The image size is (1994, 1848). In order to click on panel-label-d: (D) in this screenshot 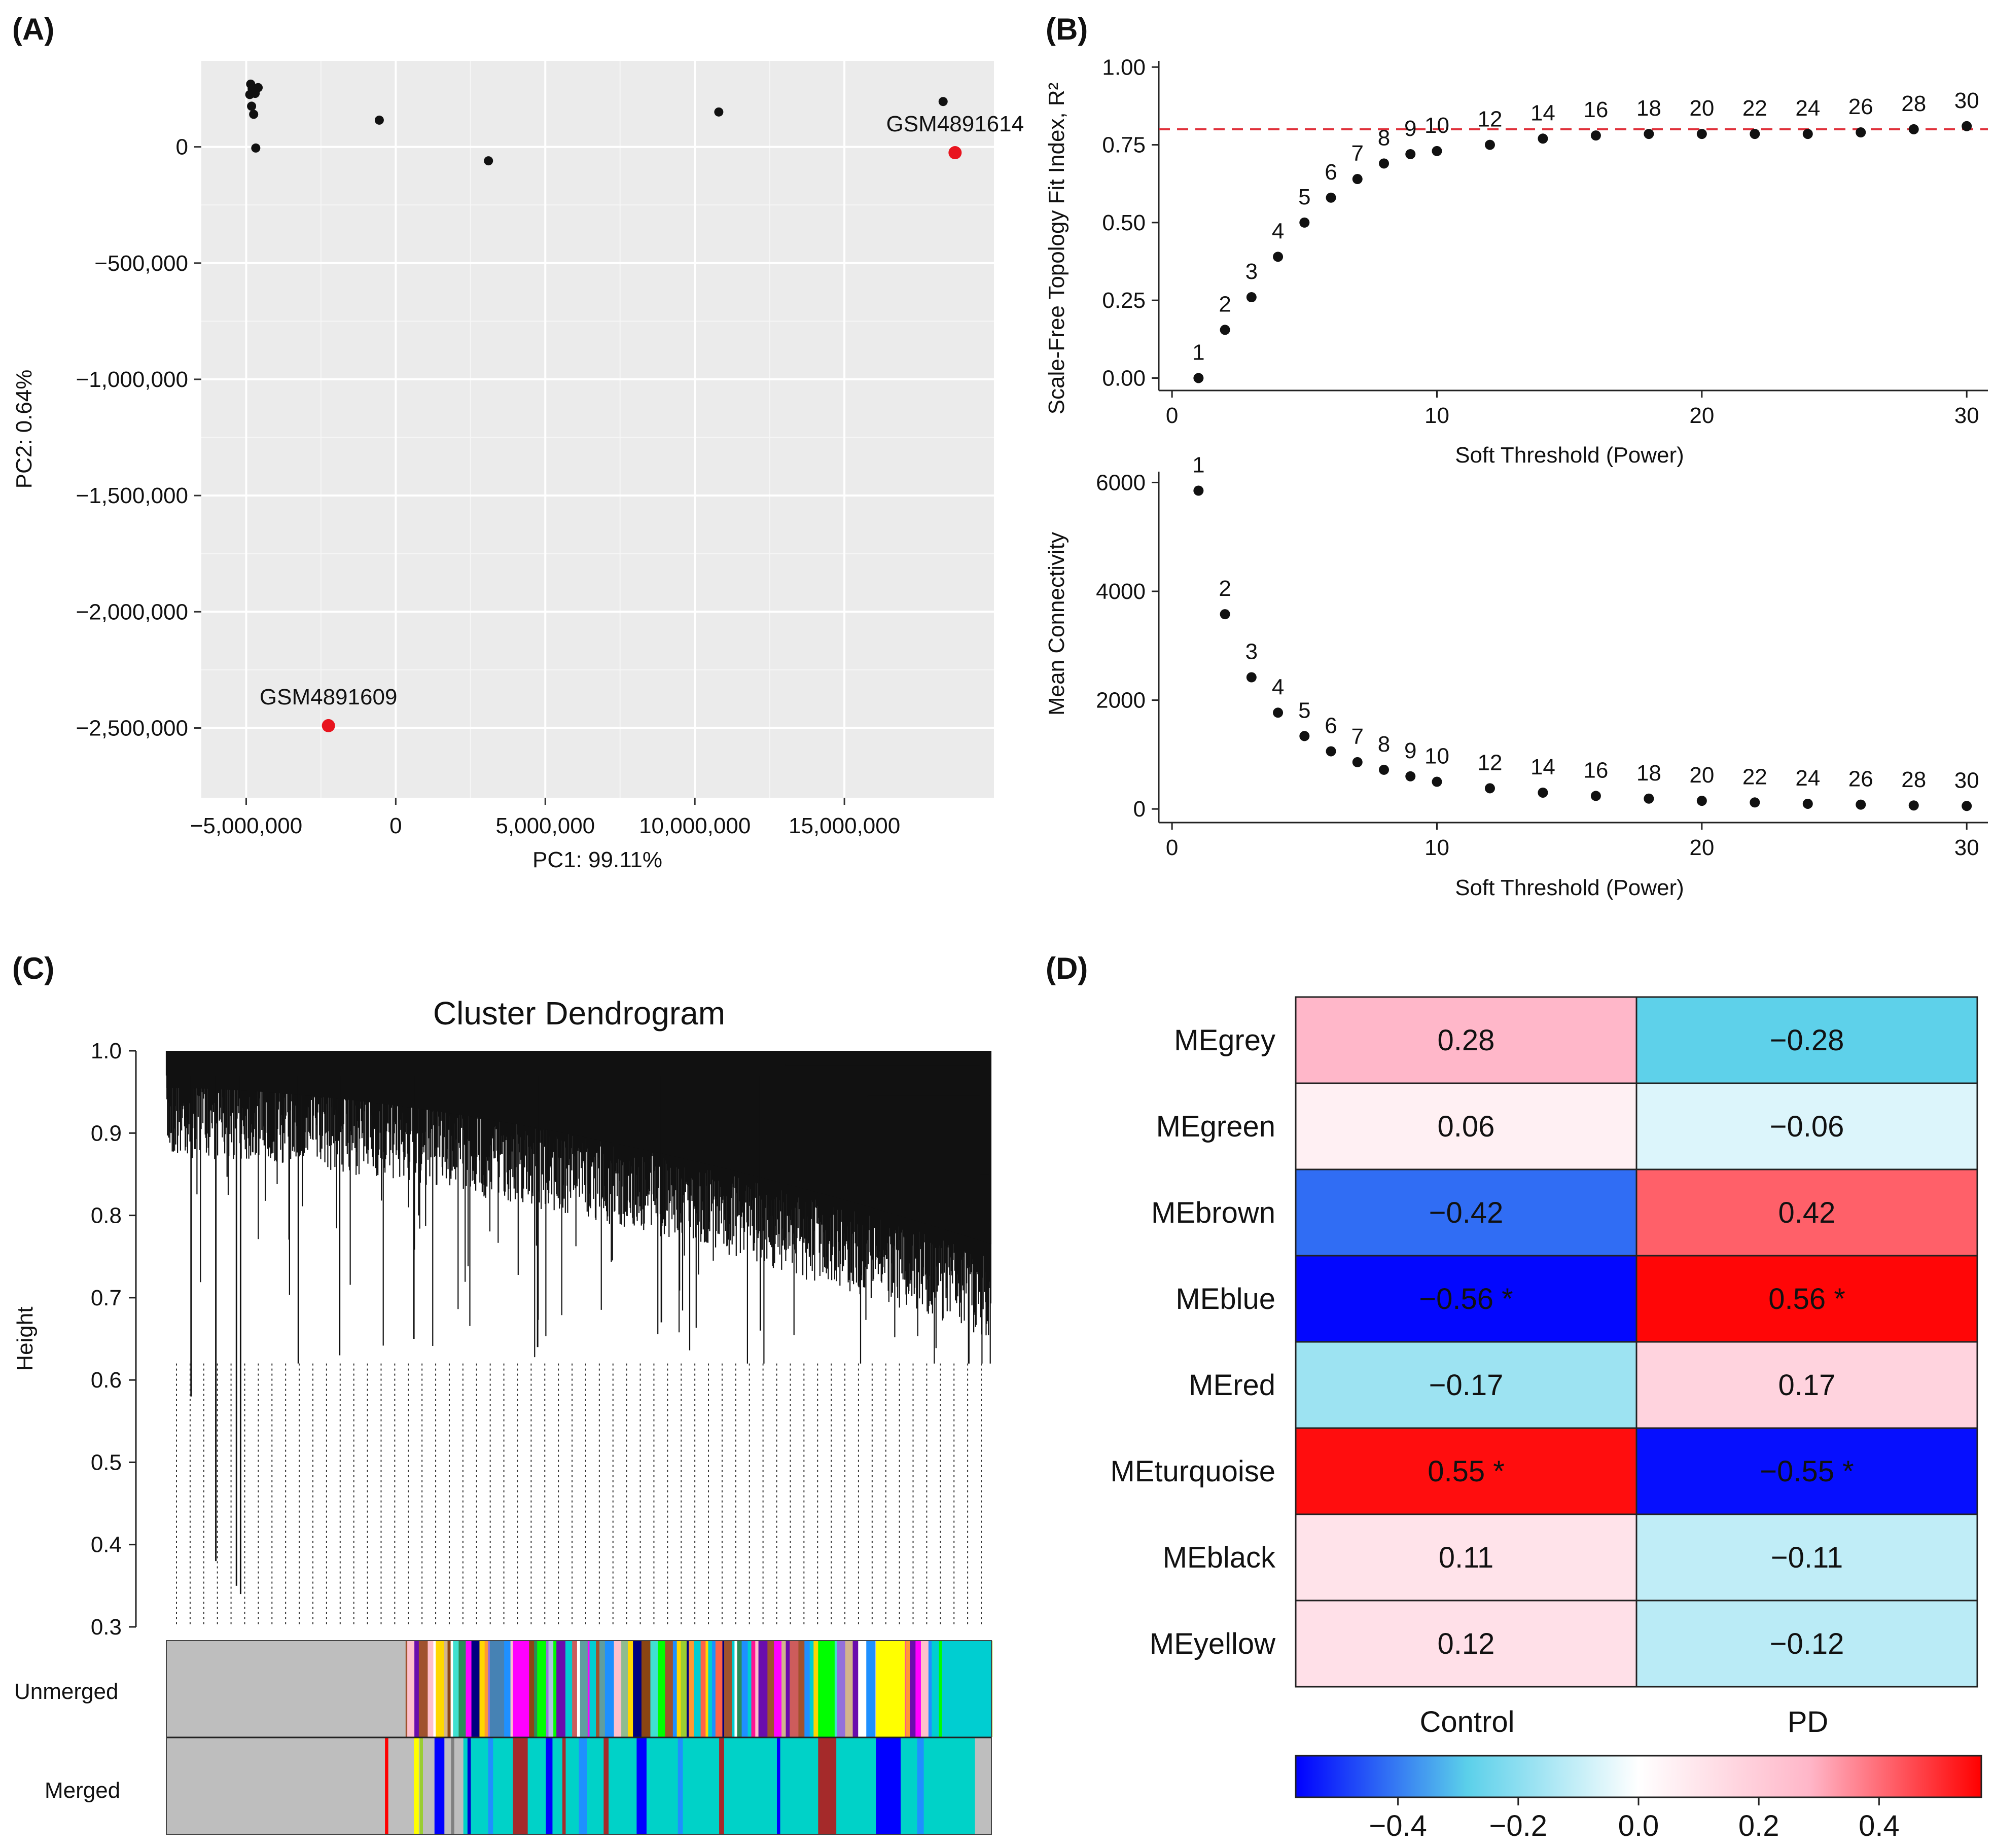, I will do `click(1067, 968)`.